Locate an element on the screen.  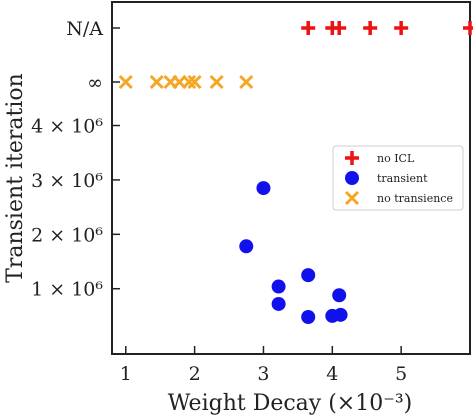
x-axis-ticks: 1 2 3 4 5 is located at coordinates (263, 365).